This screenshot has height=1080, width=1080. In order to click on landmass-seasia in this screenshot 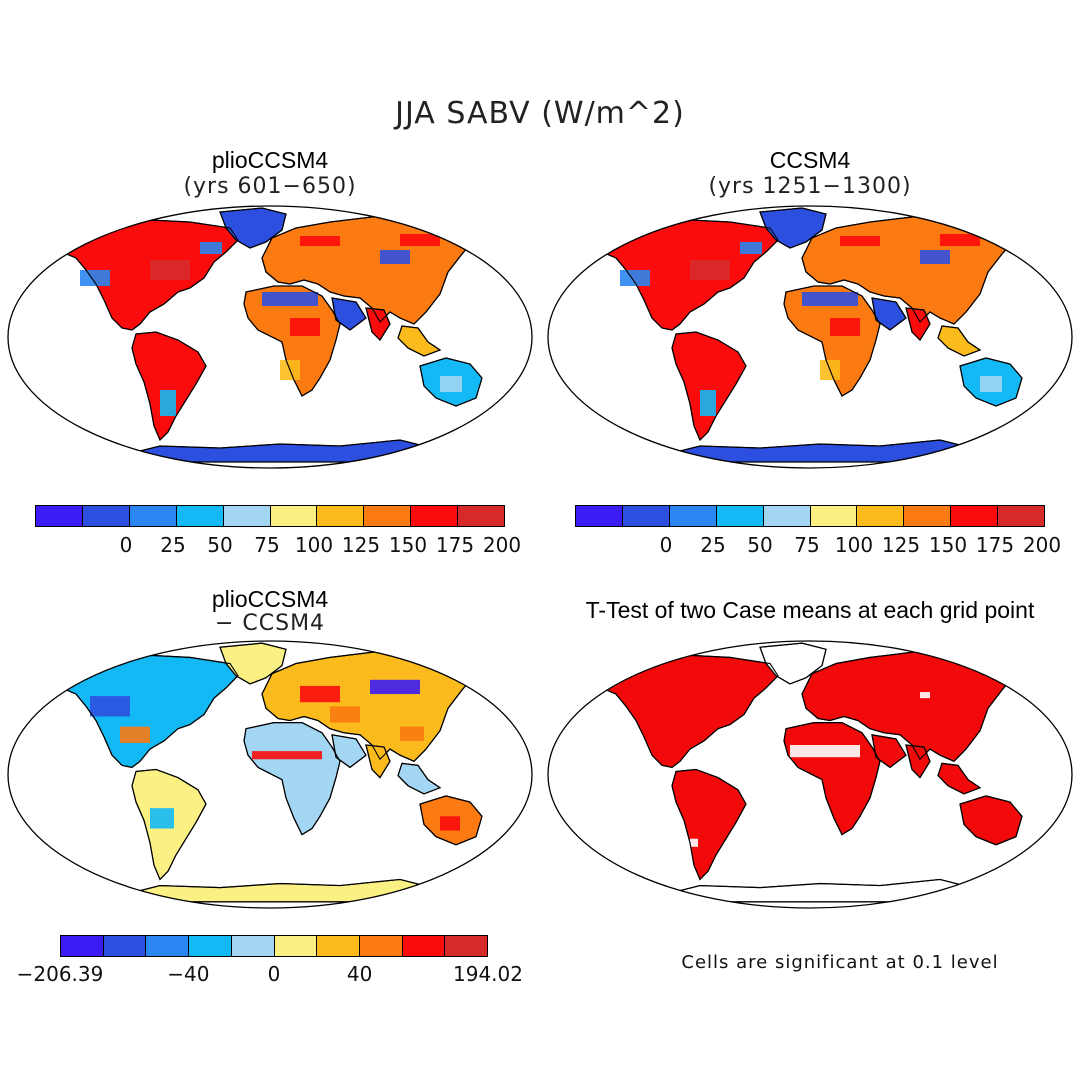, I will do `click(959, 778)`.